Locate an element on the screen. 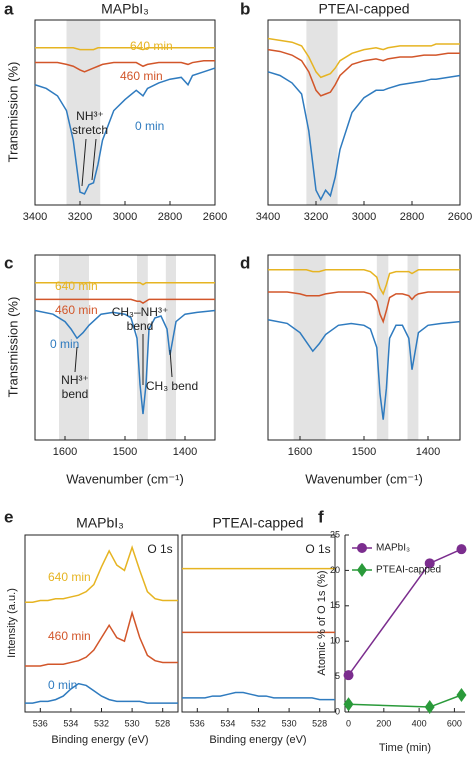  x-tick-label: 200 is located at coordinates (383, 723).